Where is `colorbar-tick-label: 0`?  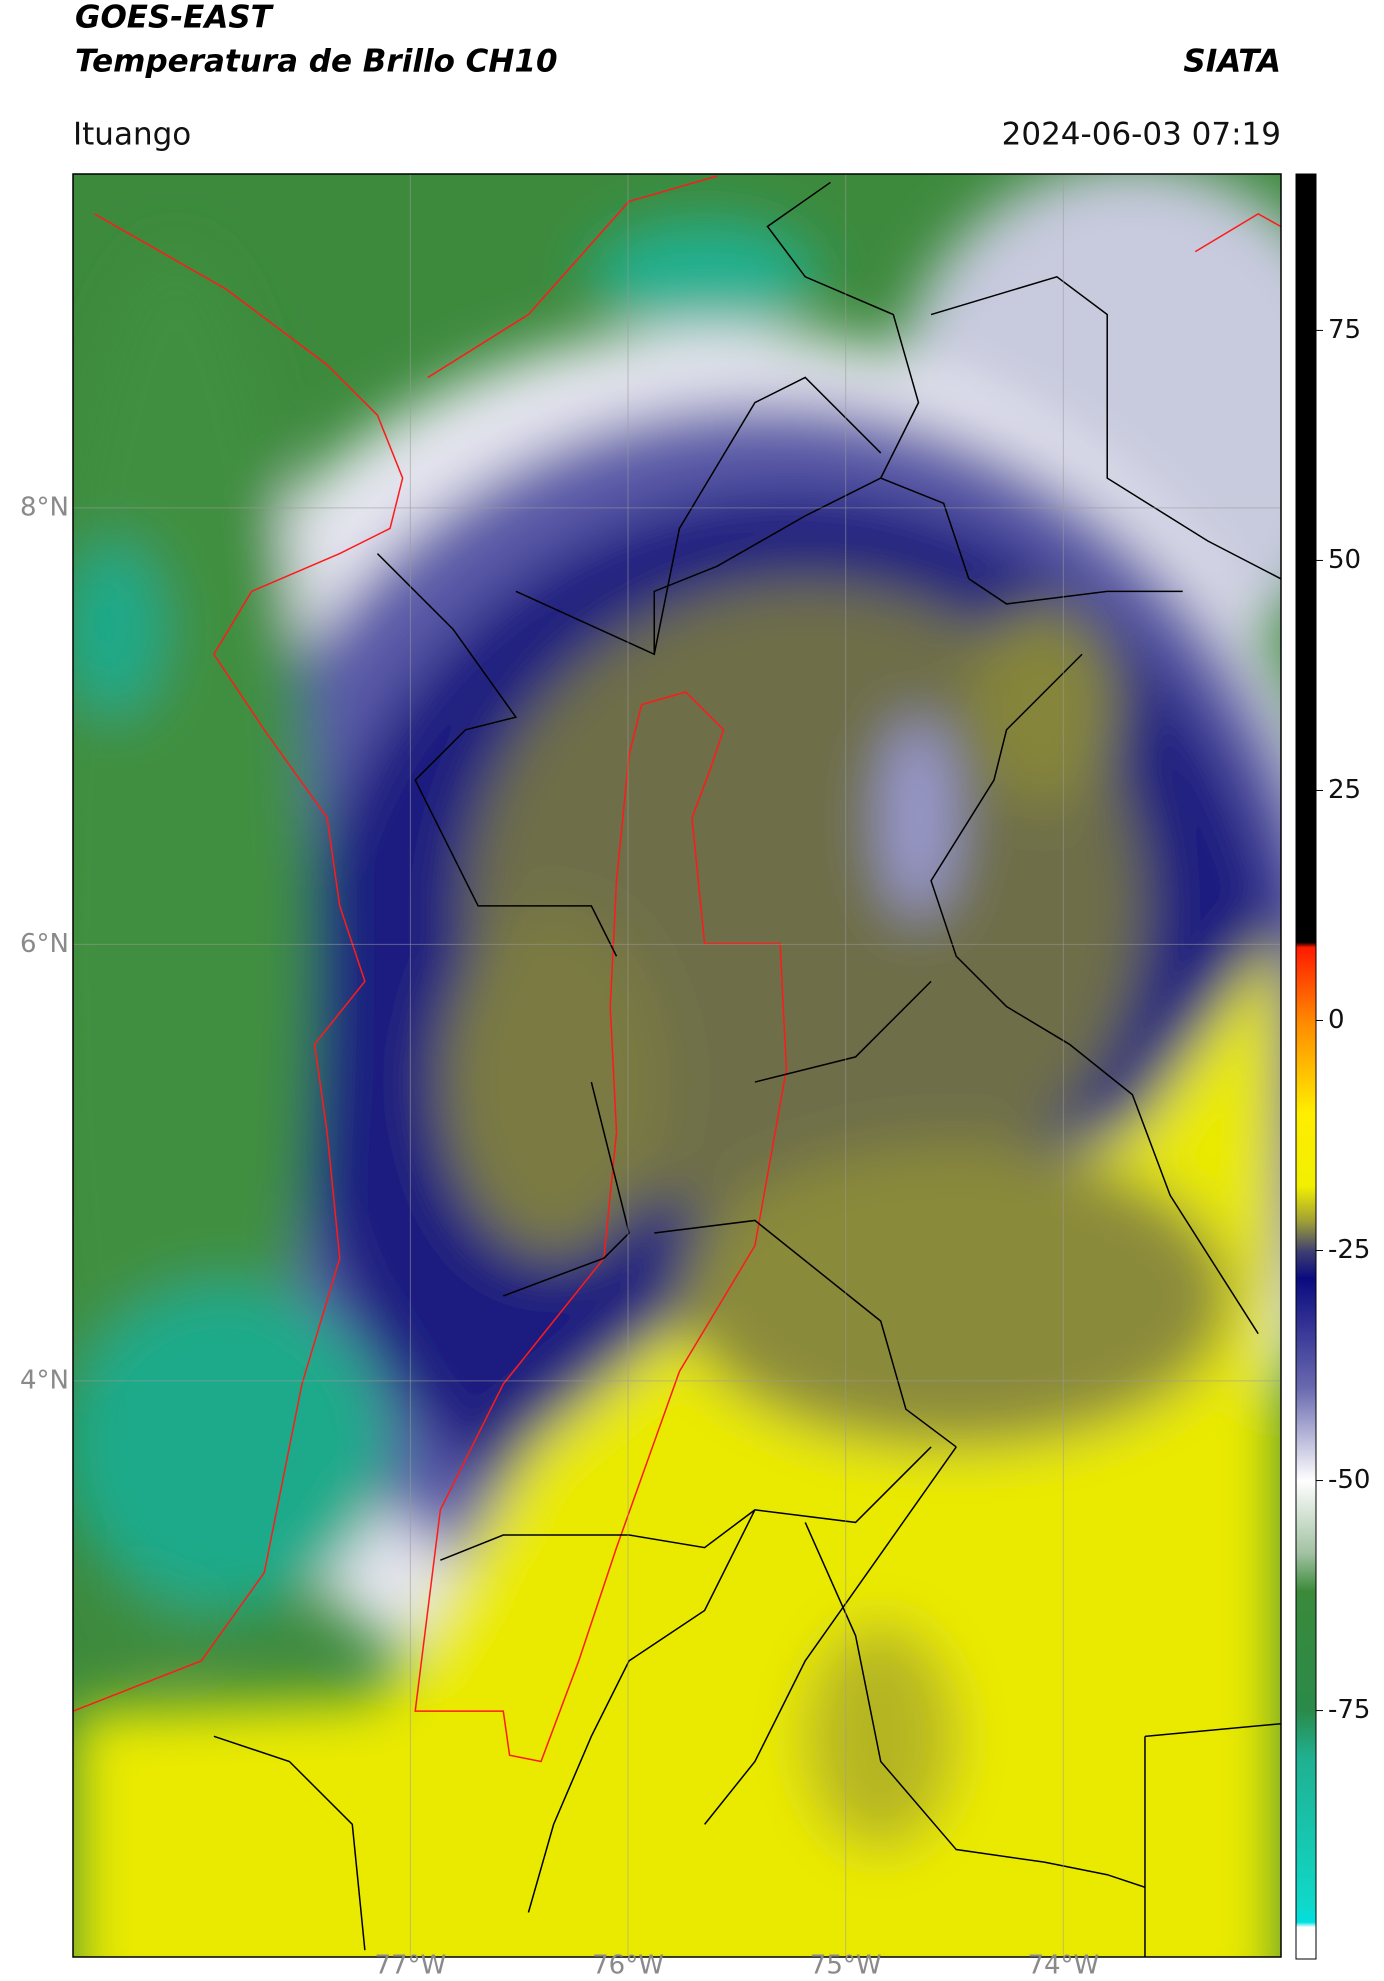 colorbar-tick-label: 0 is located at coordinates (1336, 1020).